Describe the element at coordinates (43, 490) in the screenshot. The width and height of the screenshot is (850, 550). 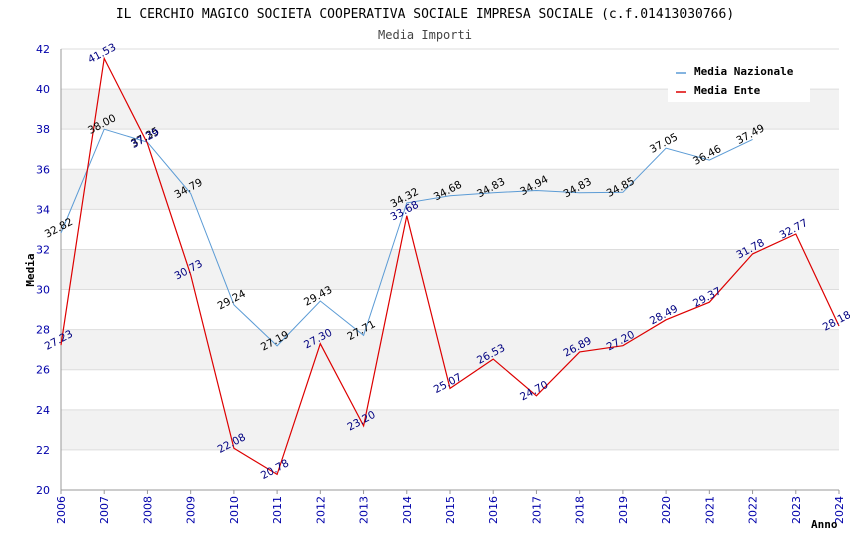
I see `y-tick-label: 20` at that location.